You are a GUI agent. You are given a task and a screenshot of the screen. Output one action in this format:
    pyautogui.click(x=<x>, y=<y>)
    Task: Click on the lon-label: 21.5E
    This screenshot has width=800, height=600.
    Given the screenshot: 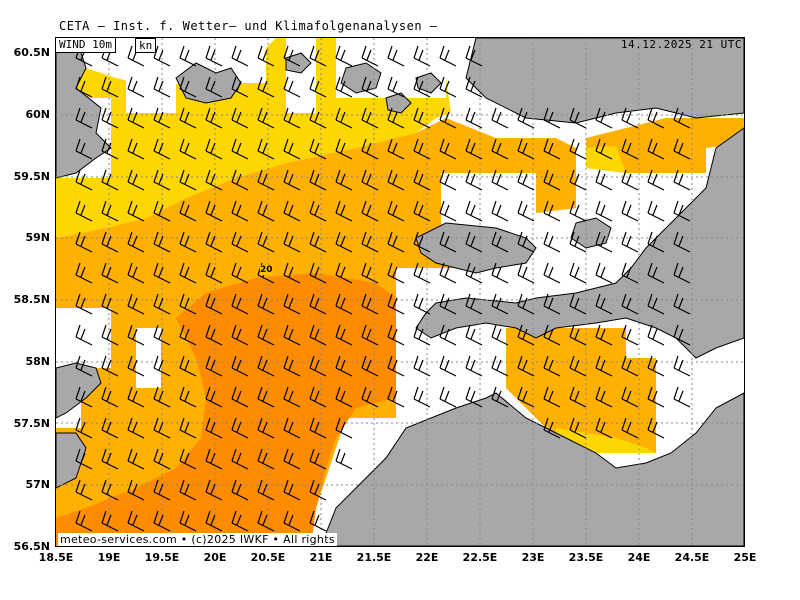 What is the action you would take?
    pyautogui.click(x=374, y=557)
    